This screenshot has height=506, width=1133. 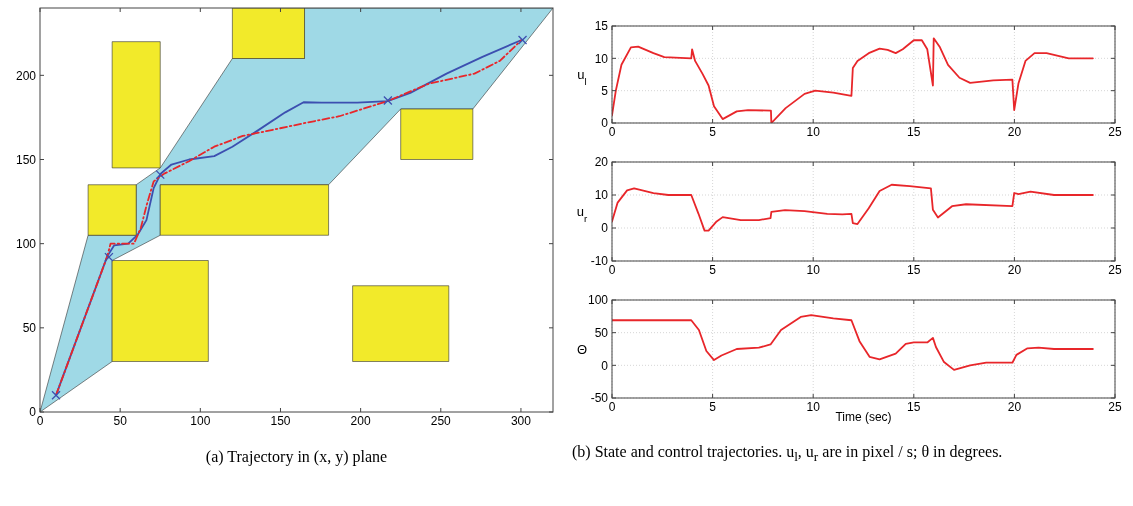 I want to click on y-tick-label: 150, so click(x=26, y=159).